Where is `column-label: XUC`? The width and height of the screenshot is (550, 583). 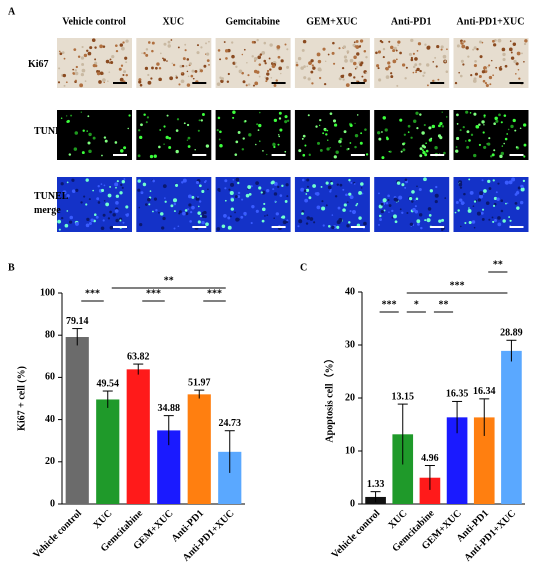 column-label: XUC is located at coordinates (173, 21).